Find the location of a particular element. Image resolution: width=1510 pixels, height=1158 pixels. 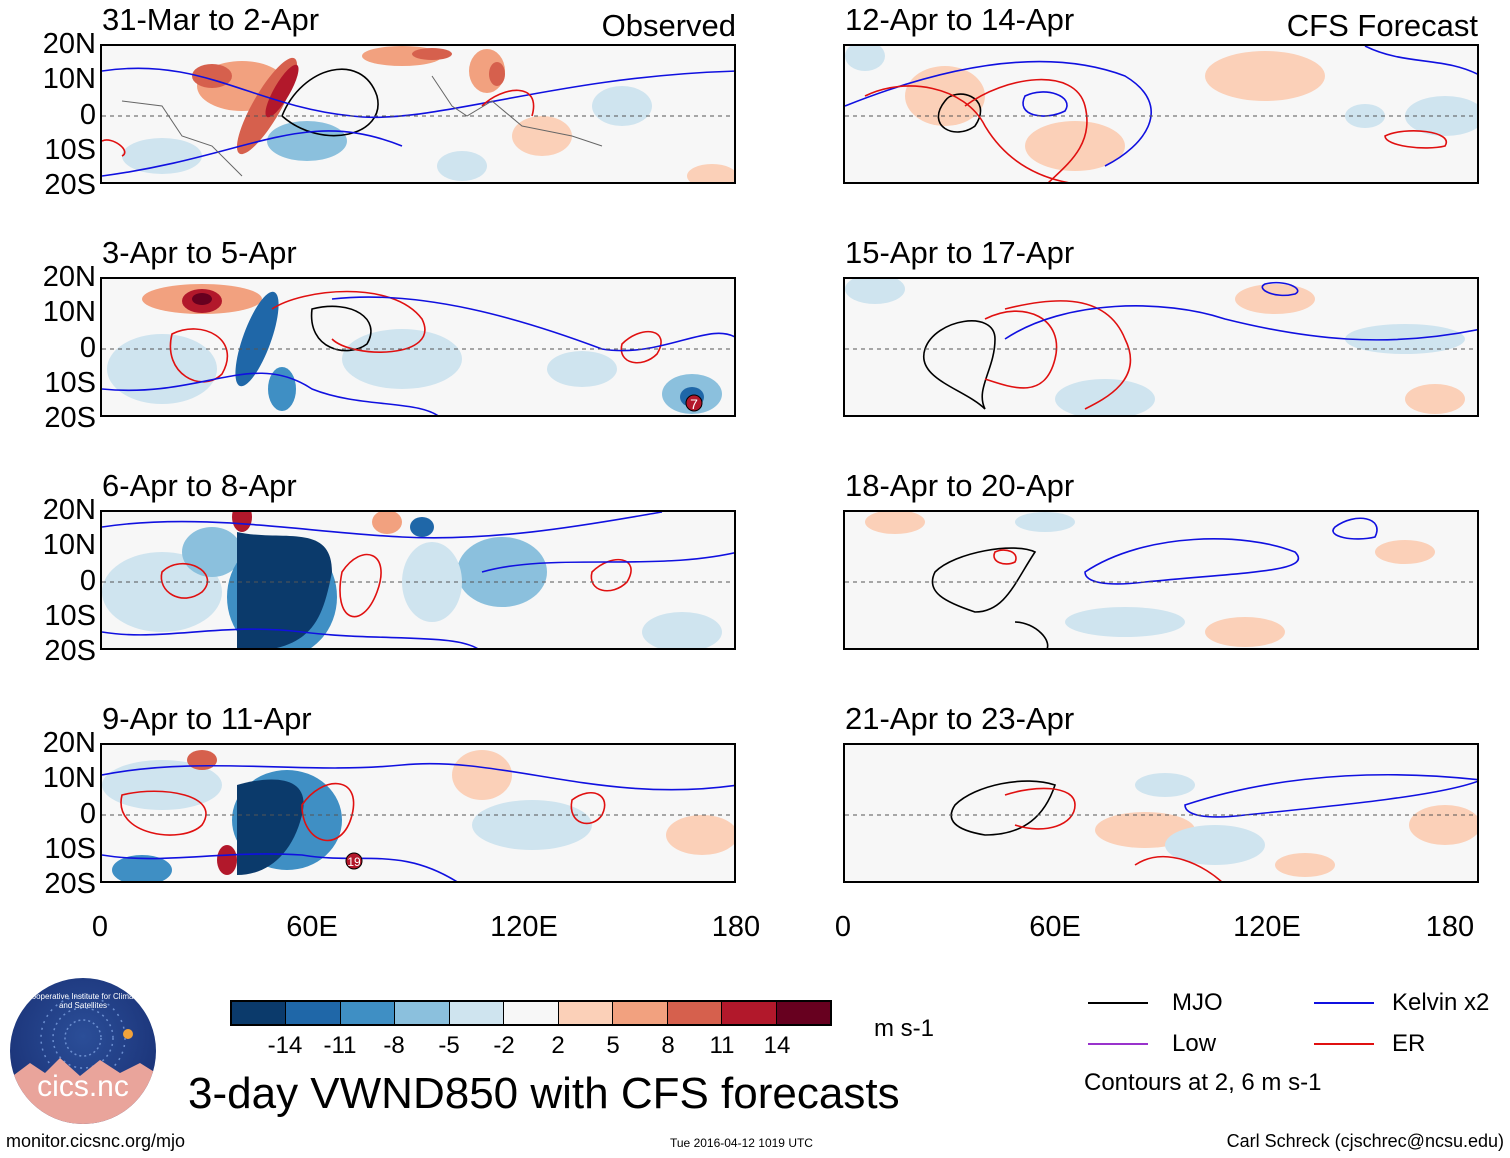

legend-note: Contours at 2, 6 m s-1 is located at coordinates (1203, 1082).